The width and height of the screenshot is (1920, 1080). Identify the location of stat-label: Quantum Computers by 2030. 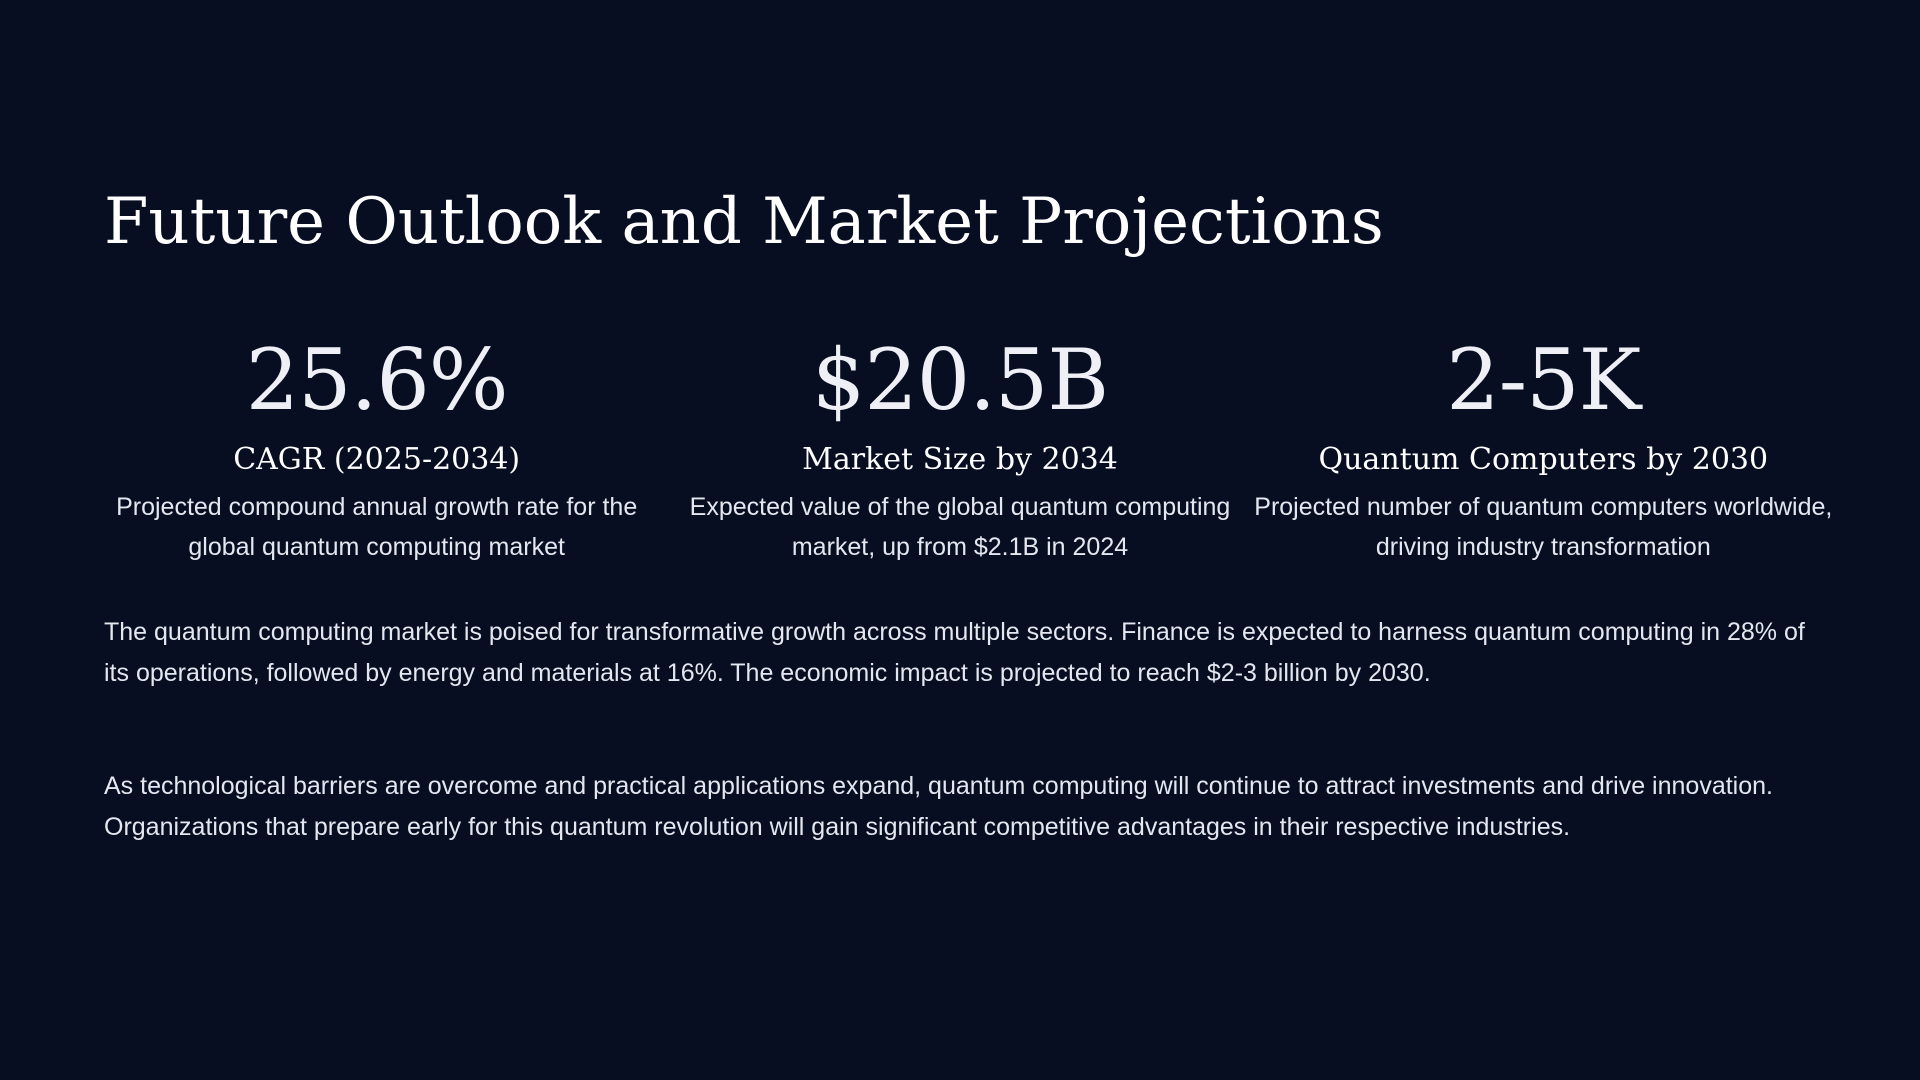
(1543, 459).